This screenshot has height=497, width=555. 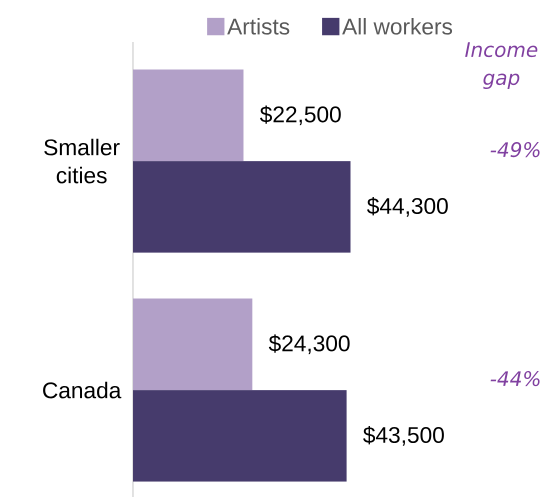 I want to click on data-label: $24,300, so click(x=309, y=344).